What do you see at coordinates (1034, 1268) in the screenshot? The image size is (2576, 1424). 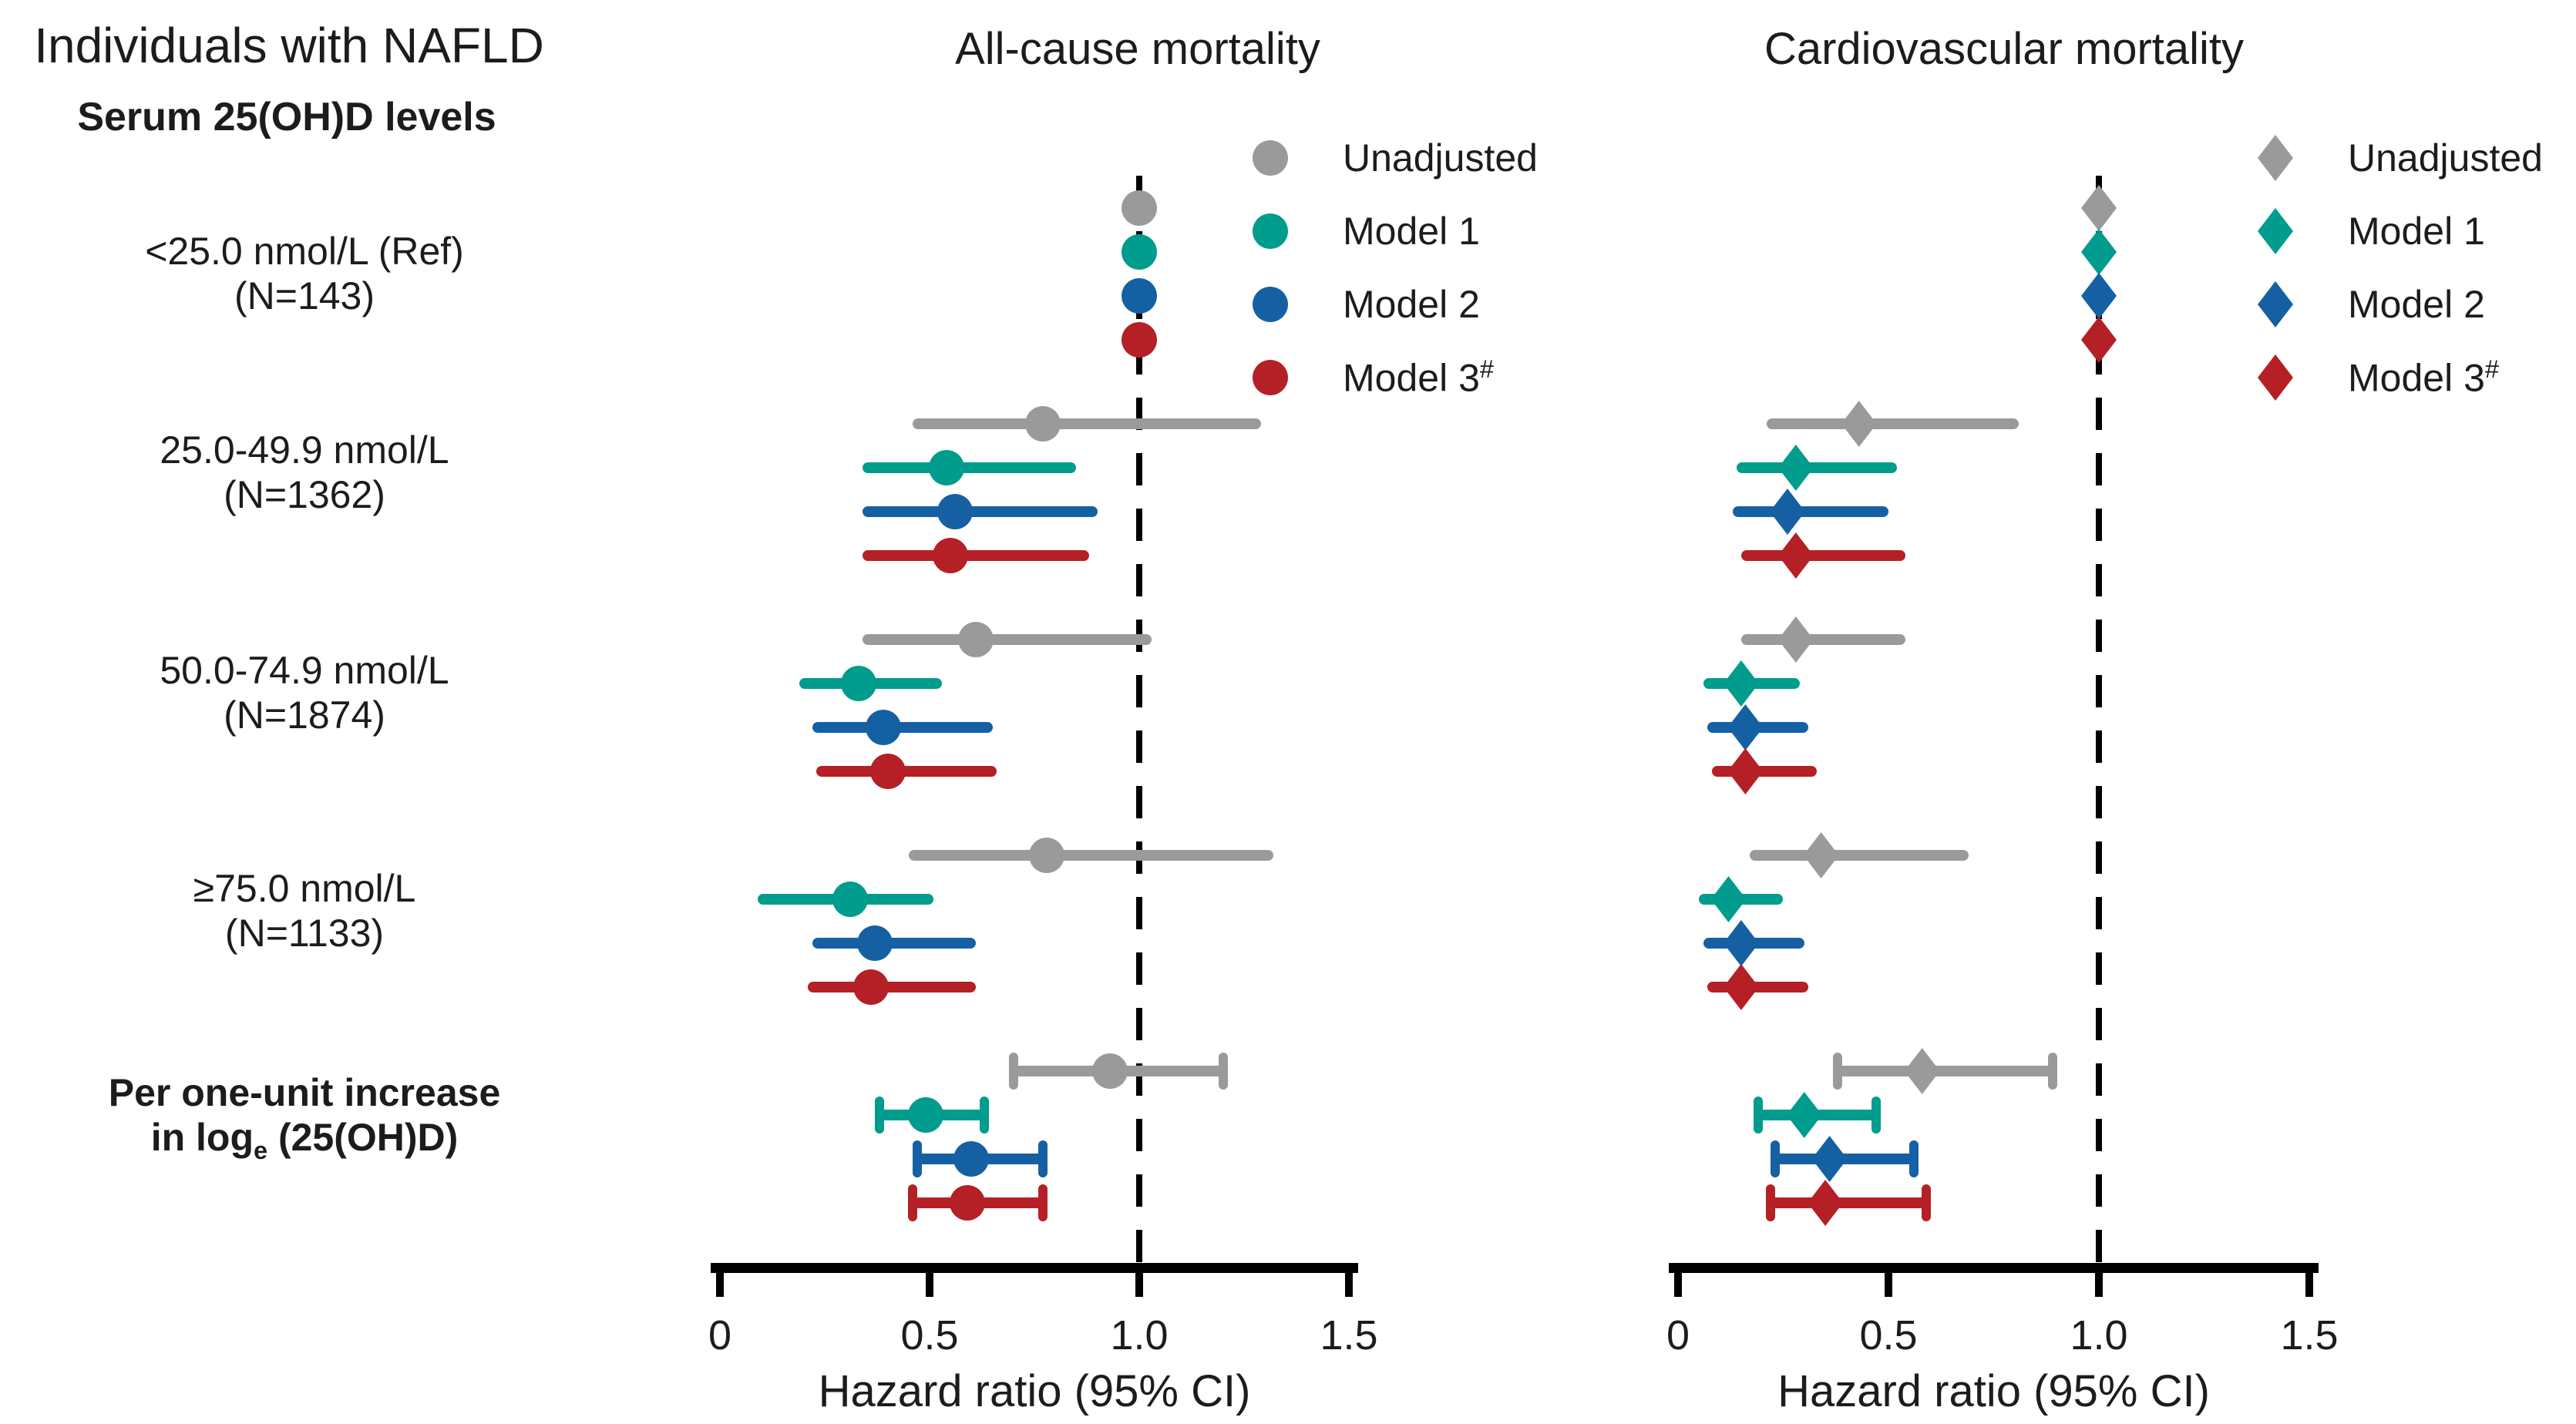 I see `x-axis` at bounding box center [1034, 1268].